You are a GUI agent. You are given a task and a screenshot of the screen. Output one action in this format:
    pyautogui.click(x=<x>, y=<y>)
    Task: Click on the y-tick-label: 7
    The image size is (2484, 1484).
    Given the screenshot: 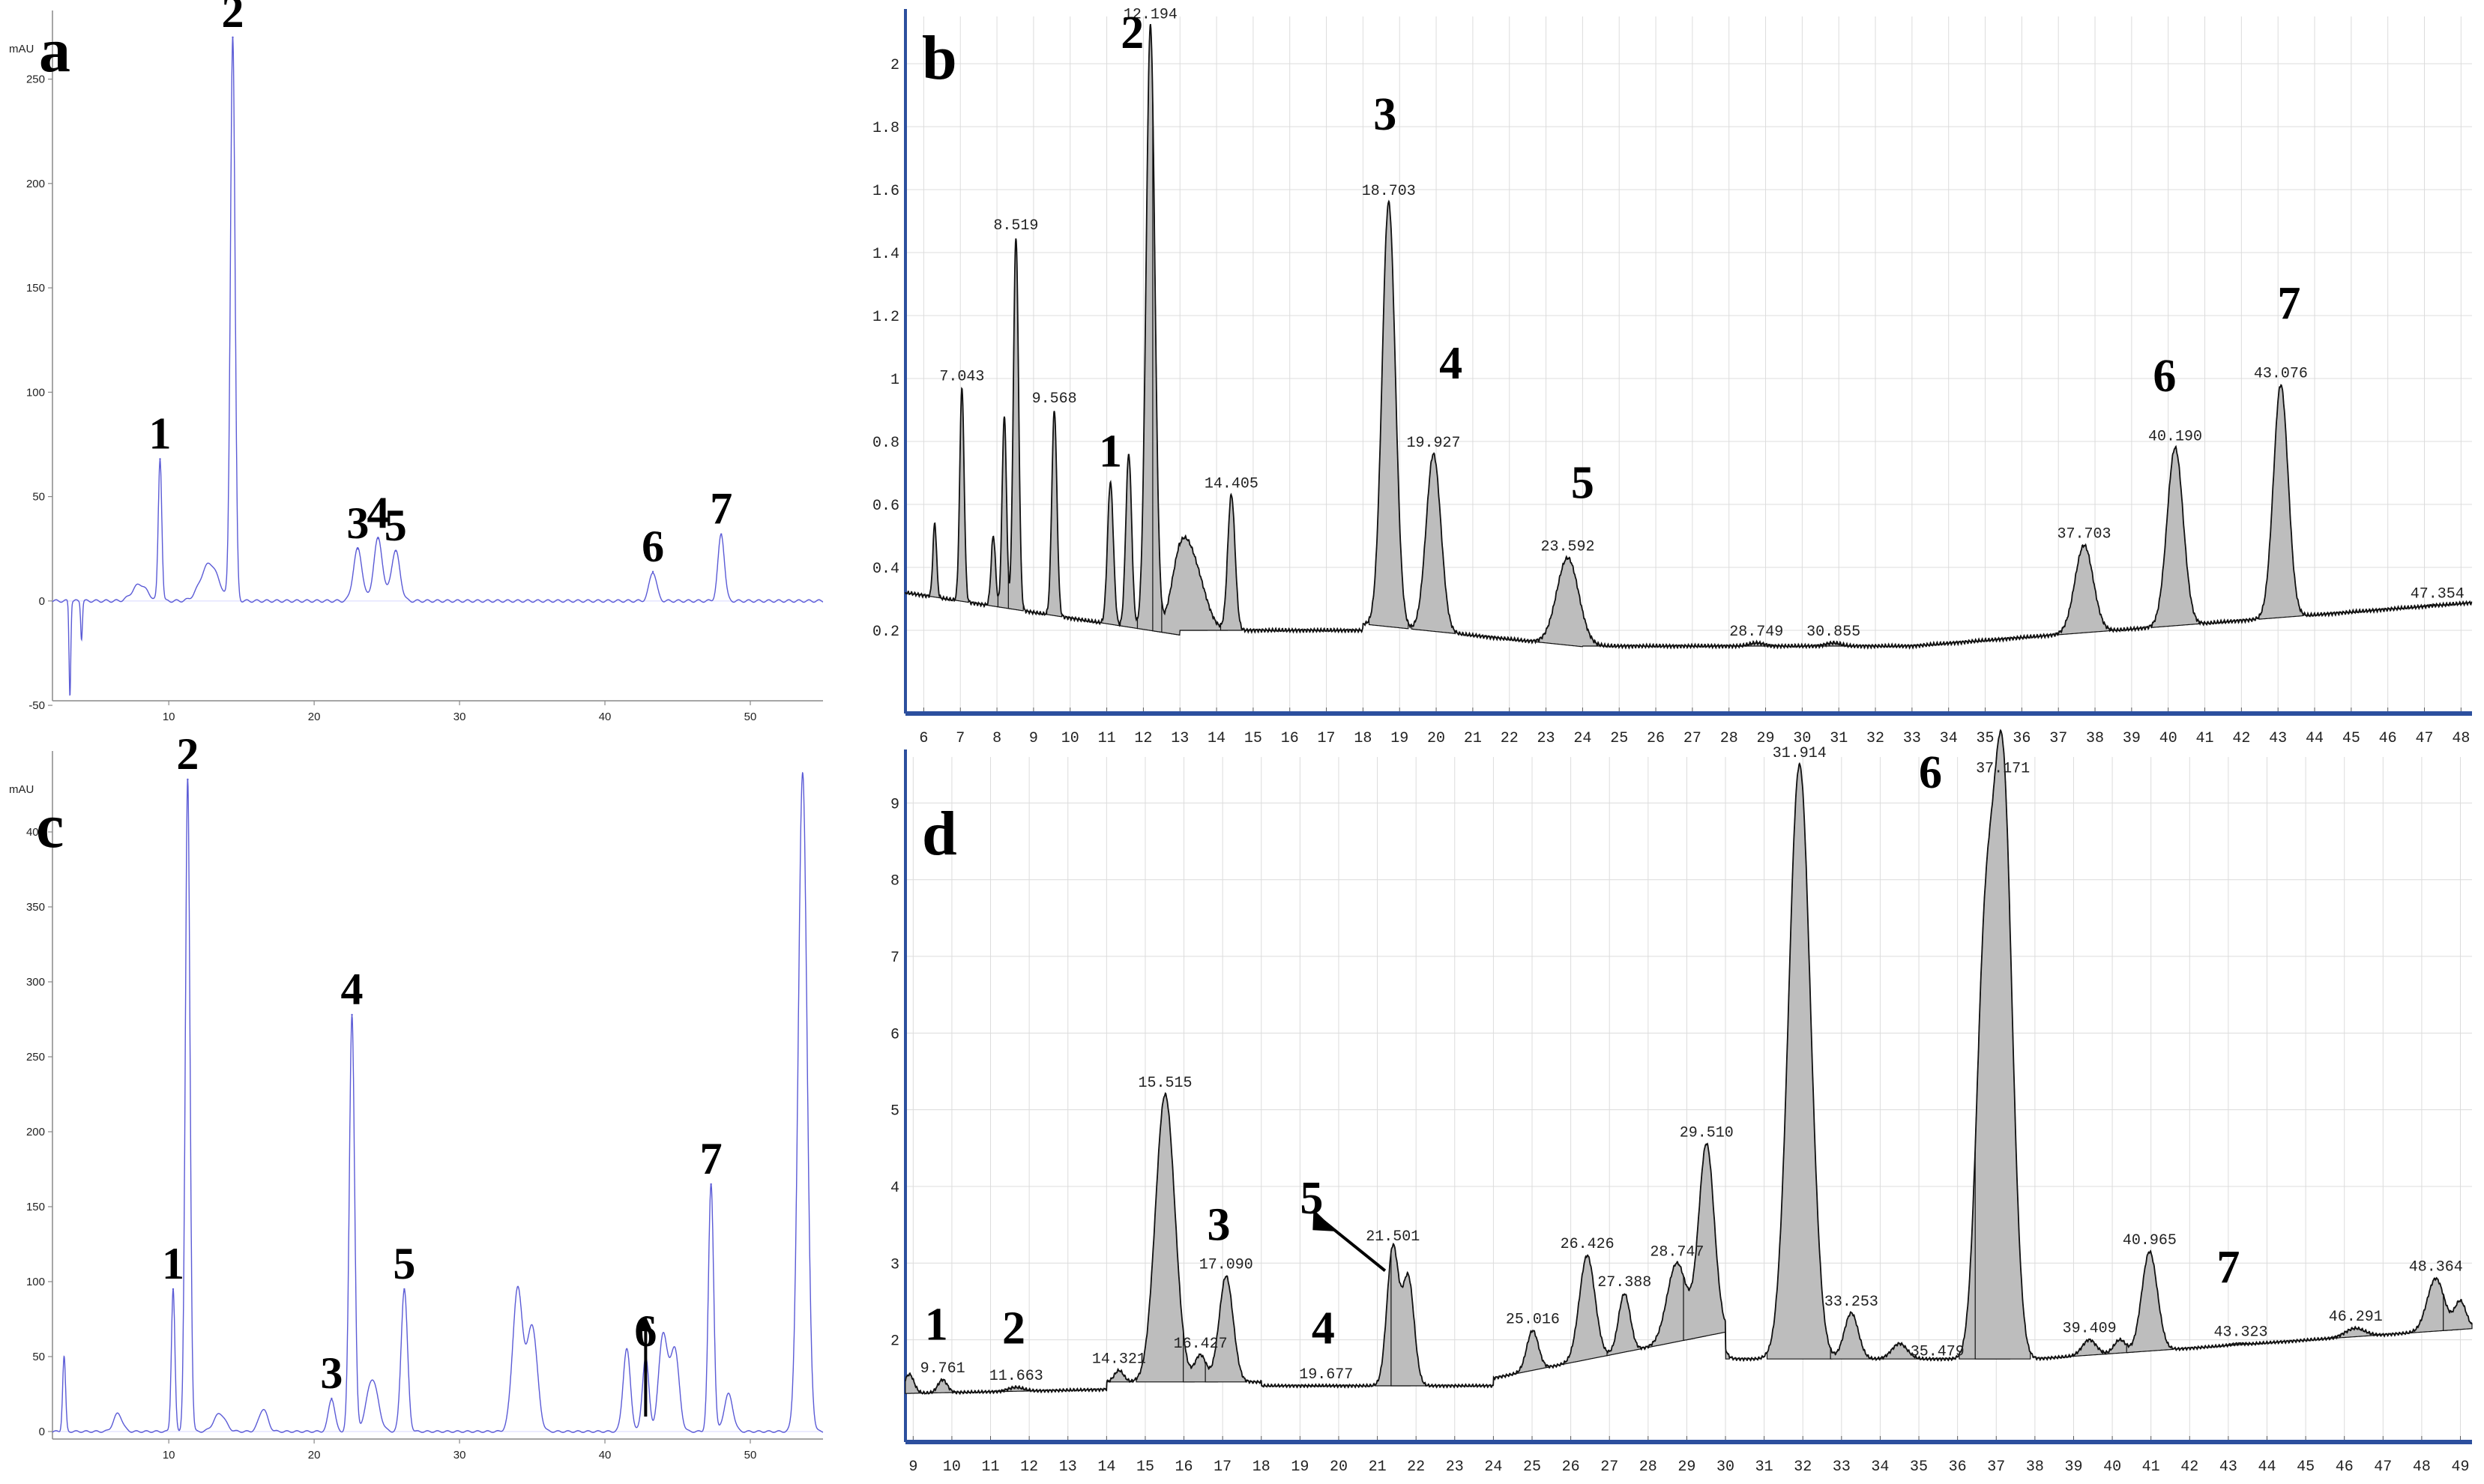 What is the action you would take?
    pyautogui.click(x=894, y=958)
    